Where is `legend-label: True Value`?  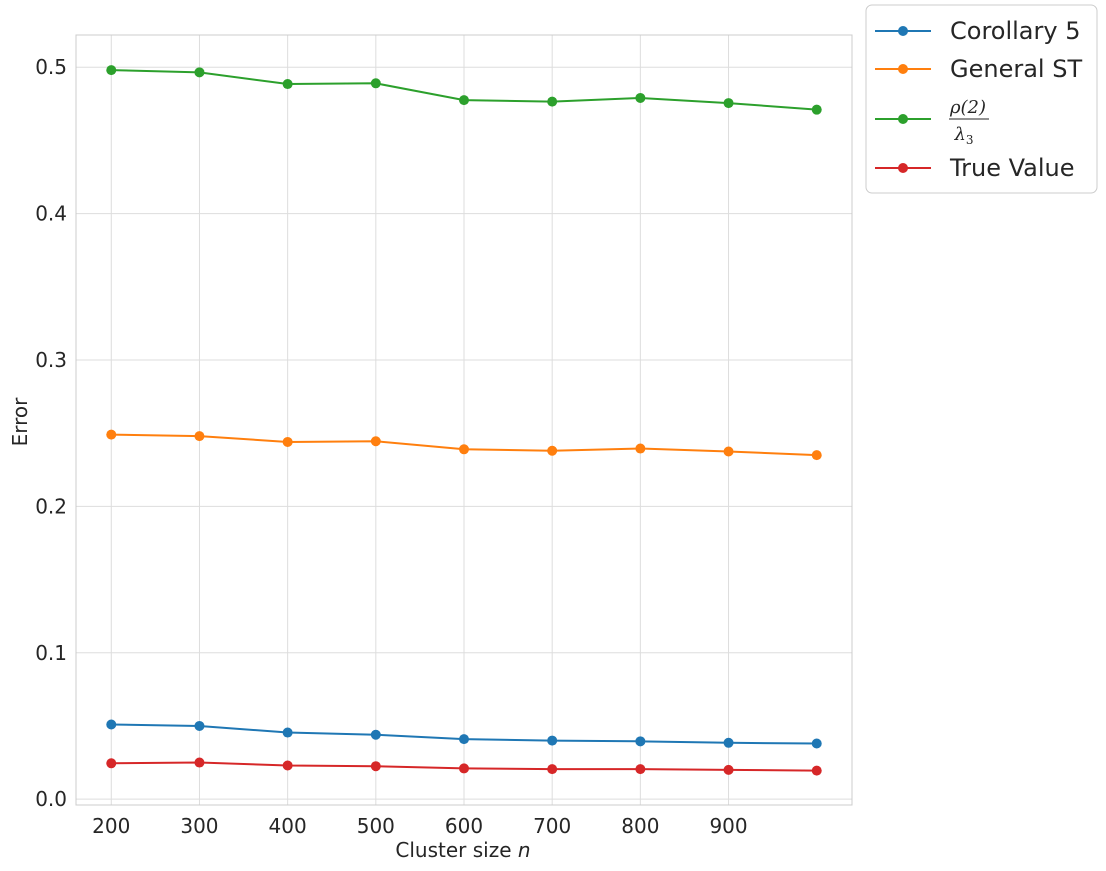
legend-label: True Value is located at coordinates (1012, 168).